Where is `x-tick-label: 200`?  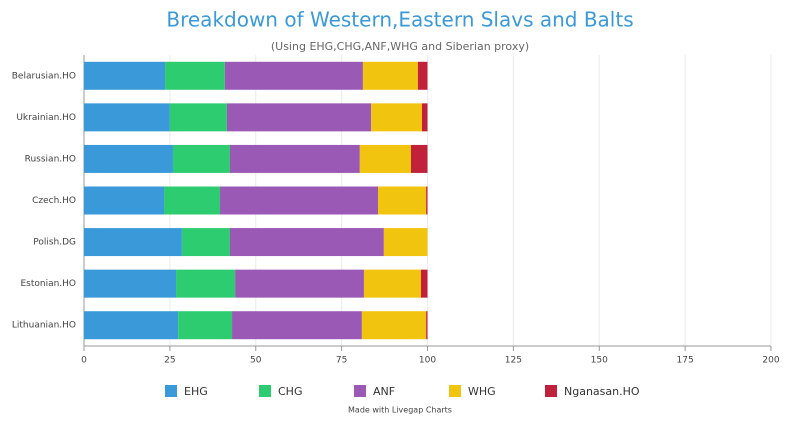 x-tick-label: 200 is located at coordinates (770, 361).